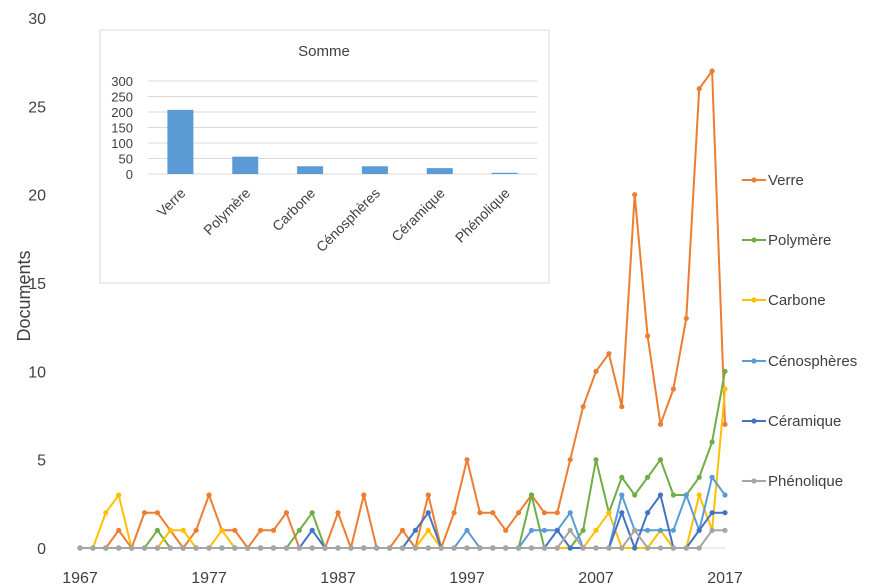 This screenshot has height=588, width=892. What do you see at coordinates (126, 159) in the screenshot?
I see `inset-y-tick-label: 50` at bounding box center [126, 159].